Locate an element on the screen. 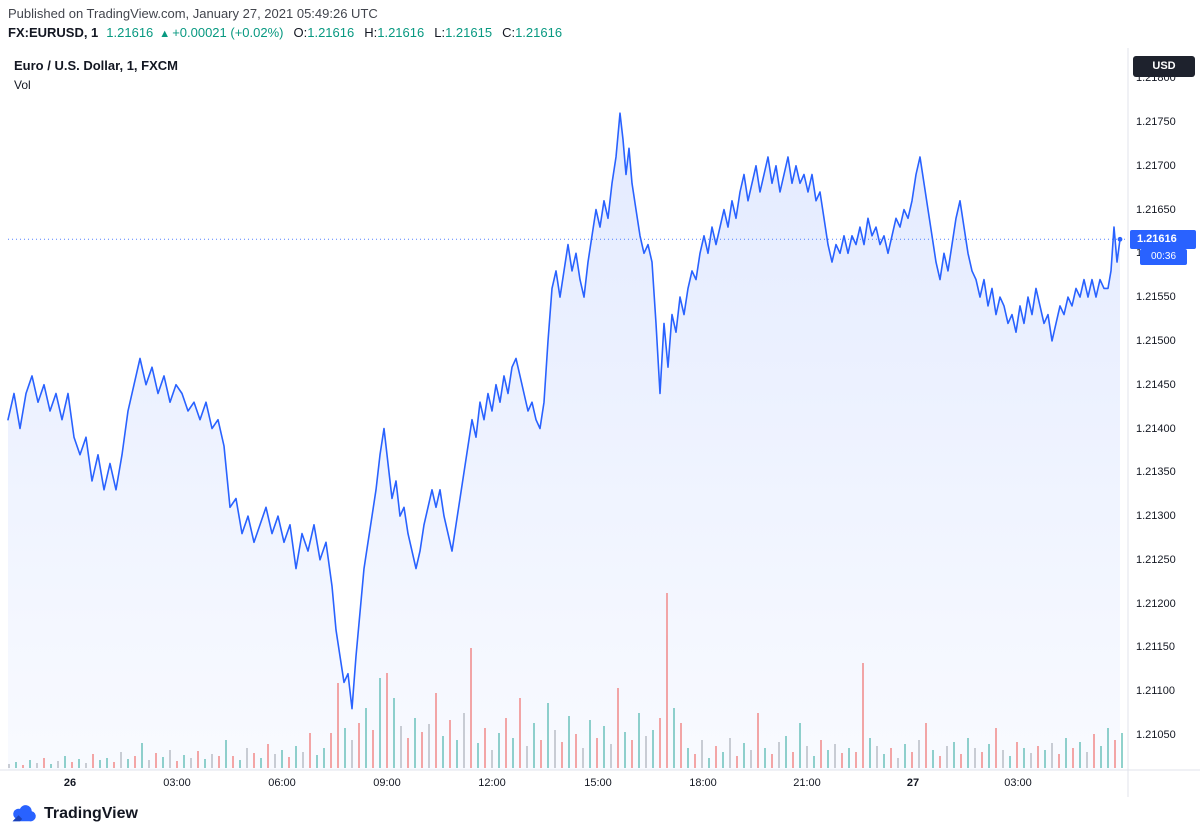 The image size is (1200, 839). price-tick-label: 1.21200 is located at coordinates (1156, 603).